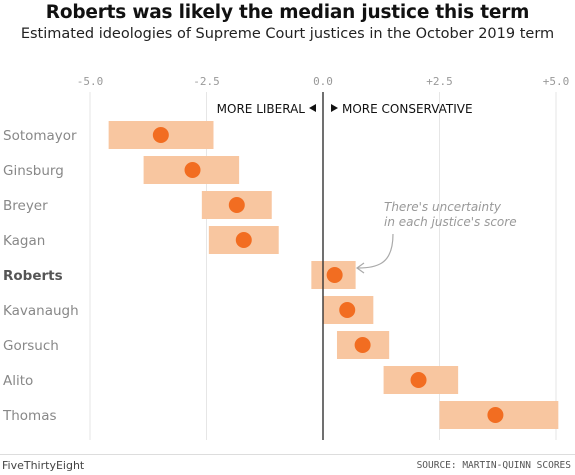 This screenshot has width=575, height=475. I want to click on justice-name-label: Kagan, so click(24, 241).